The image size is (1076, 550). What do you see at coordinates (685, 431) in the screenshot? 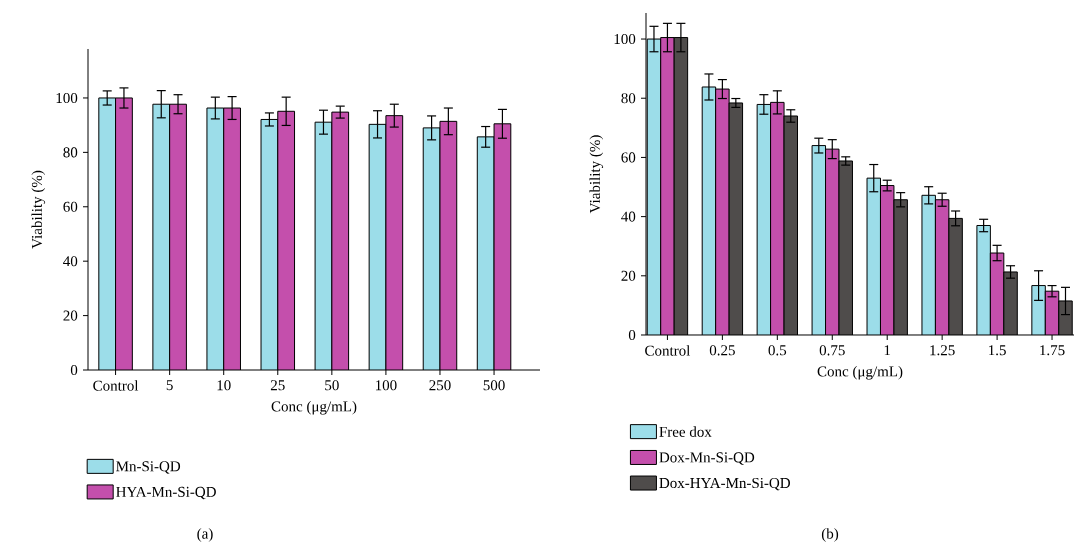
I see `legend-label: Free dox` at bounding box center [685, 431].